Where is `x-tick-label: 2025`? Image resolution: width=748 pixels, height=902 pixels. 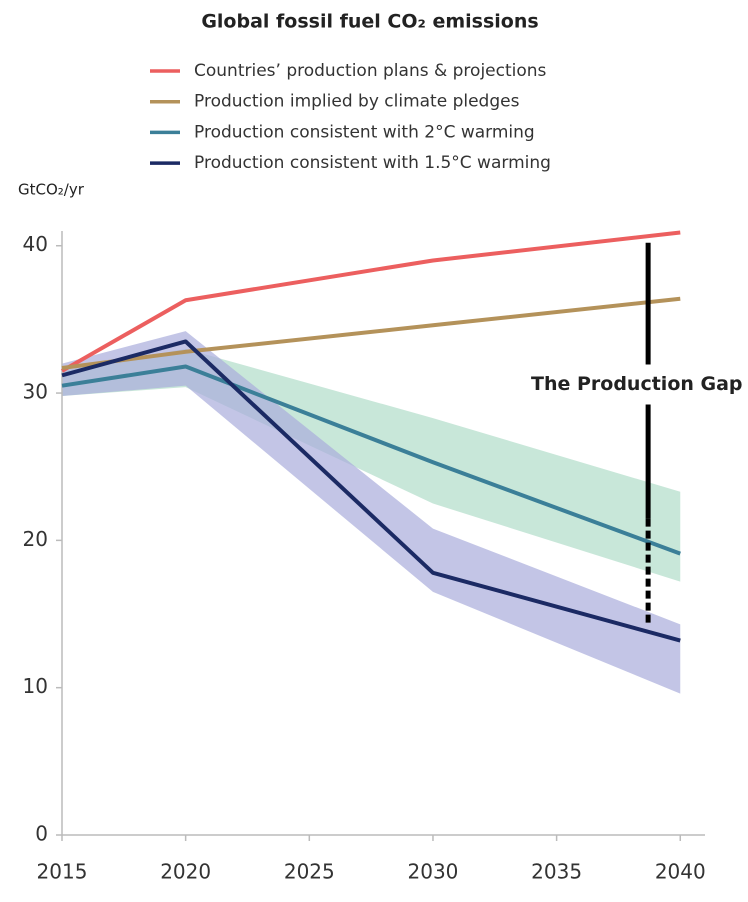
x-tick-label: 2025 is located at coordinates (309, 872).